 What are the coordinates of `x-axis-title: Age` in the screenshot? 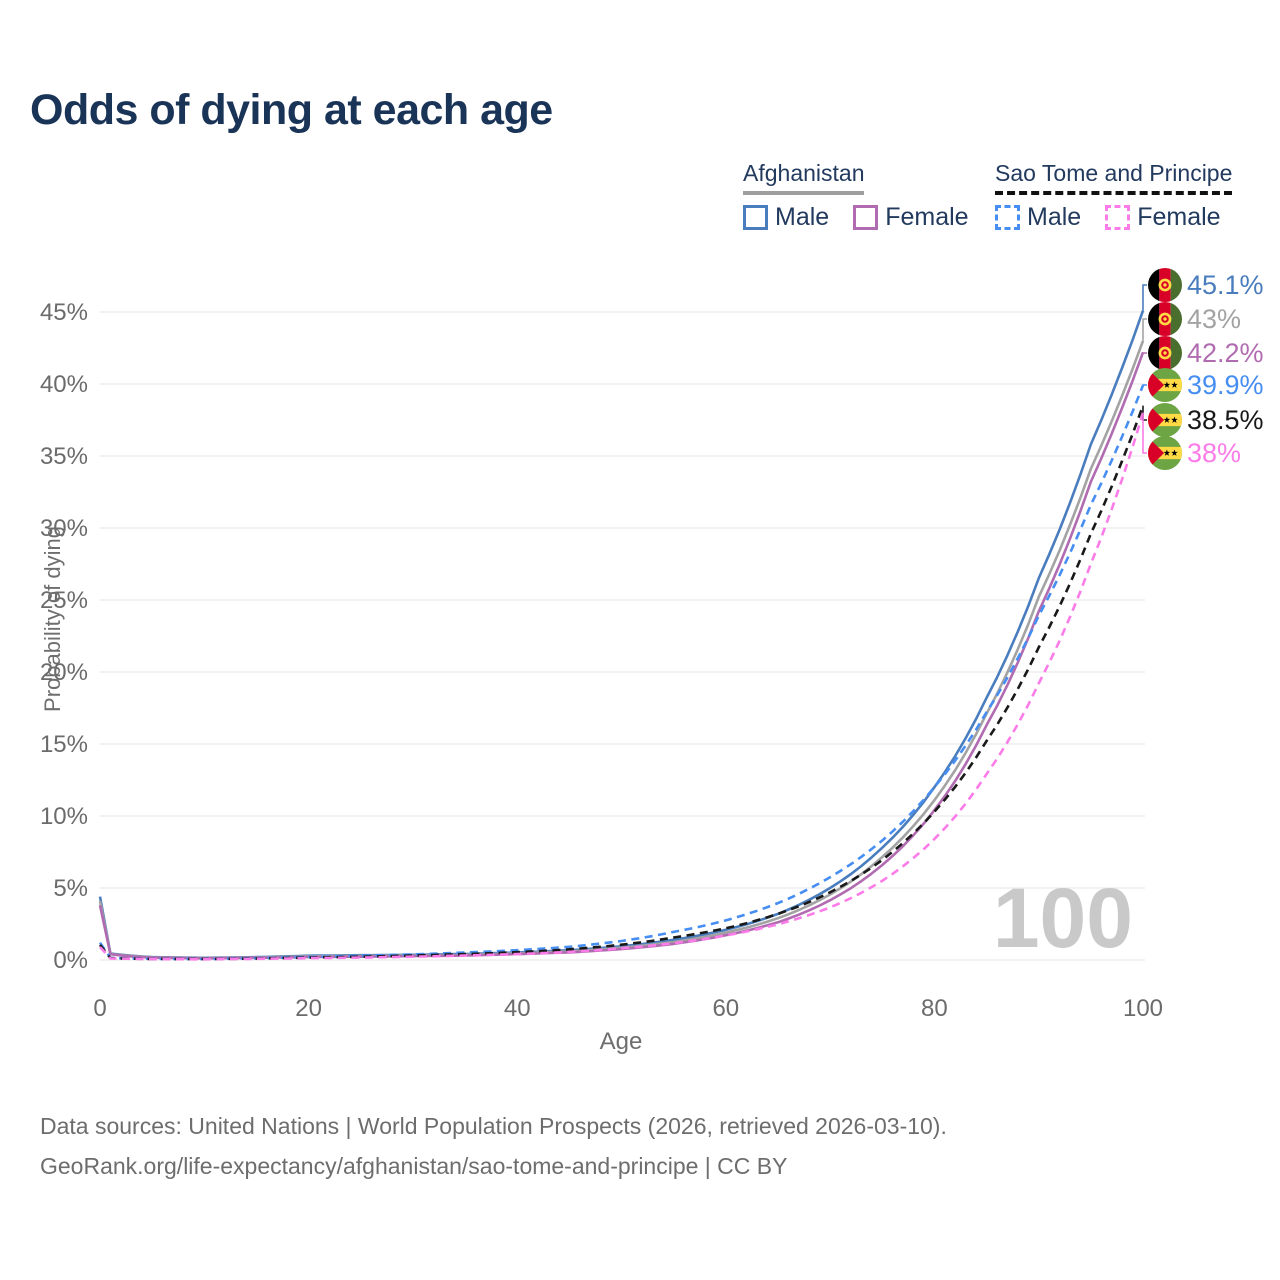 It's located at (621, 1041).